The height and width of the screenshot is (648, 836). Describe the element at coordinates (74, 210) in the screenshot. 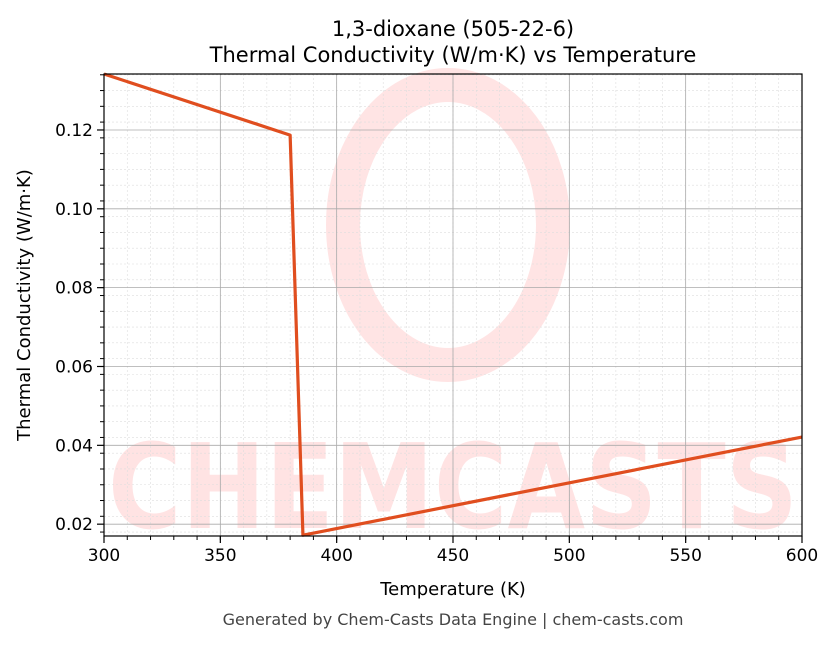

I see `y-tick-label: 0.10` at that location.